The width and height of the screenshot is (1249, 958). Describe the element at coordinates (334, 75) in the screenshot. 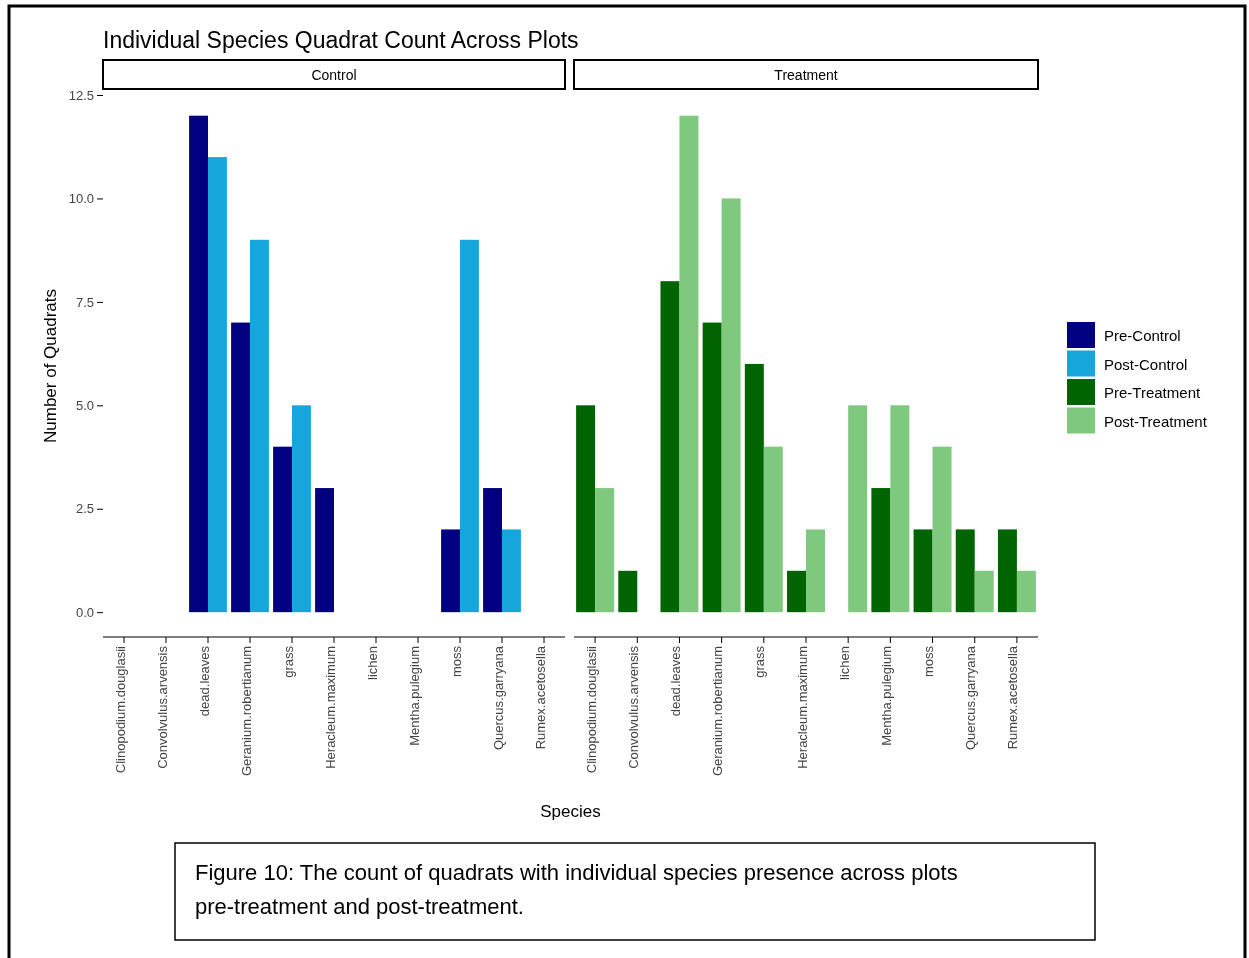

I see `chart-subtitle: Control` at that location.